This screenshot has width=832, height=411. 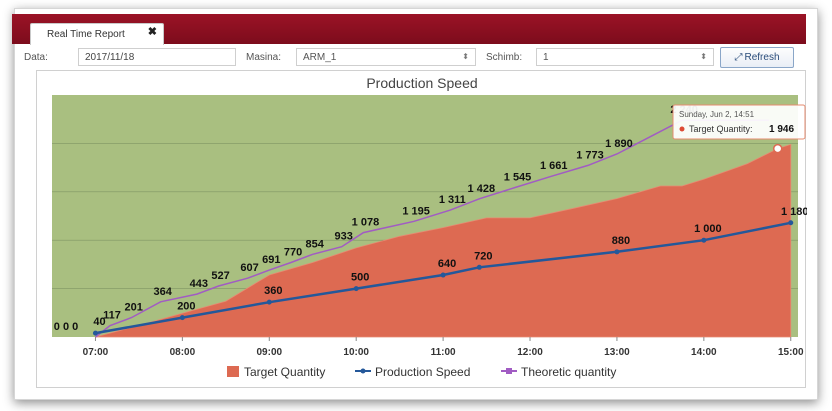 What do you see at coordinates (794, 212) in the screenshot?
I see `production-speed-data-label: 1 180` at bounding box center [794, 212].